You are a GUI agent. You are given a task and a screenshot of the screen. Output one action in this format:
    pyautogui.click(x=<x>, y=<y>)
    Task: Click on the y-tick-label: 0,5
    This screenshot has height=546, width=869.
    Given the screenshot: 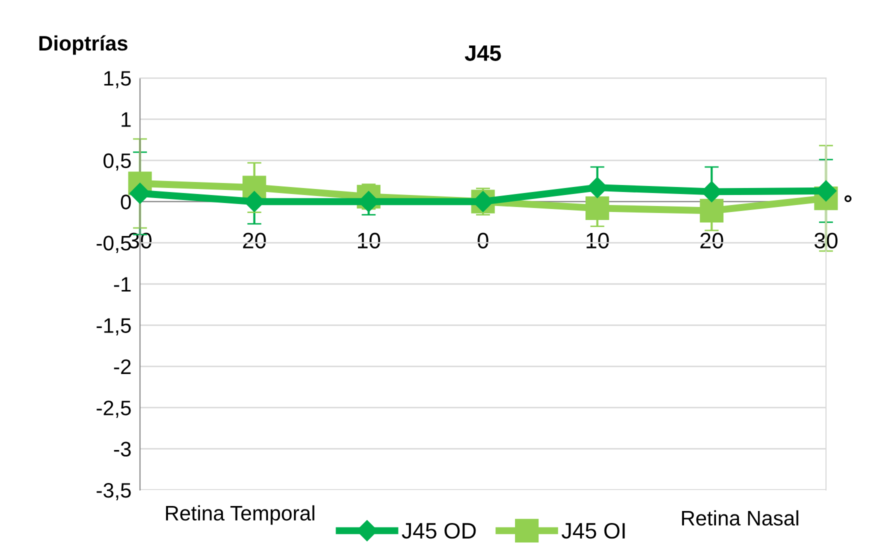 What is the action you would take?
    pyautogui.click(x=117, y=162)
    